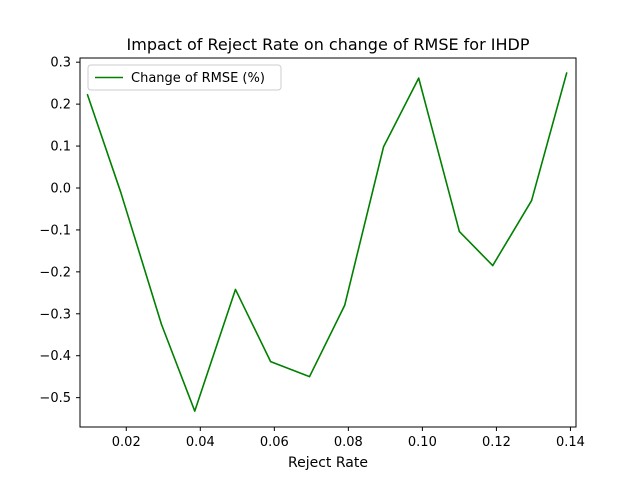  What do you see at coordinates (328, 463) in the screenshot?
I see `x-axis-label: Reject Rate` at bounding box center [328, 463].